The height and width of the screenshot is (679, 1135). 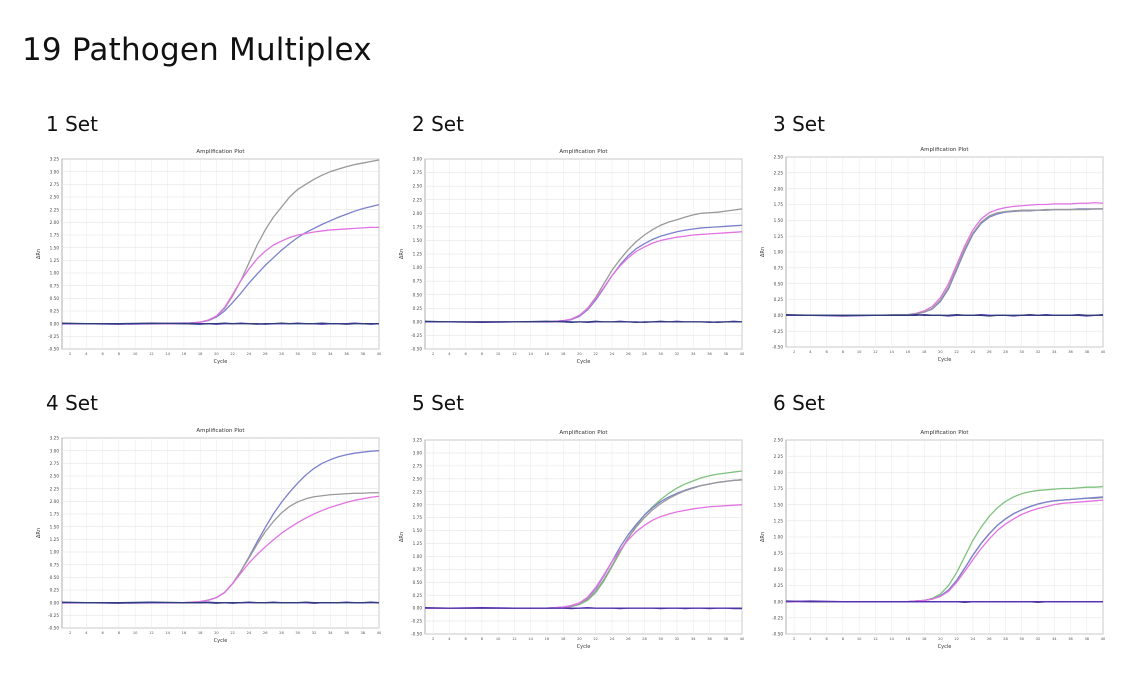 What do you see at coordinates (72, 403) in the screenshot?
I see `set-label-4: 4 Set` at bounding box center [72, 403].